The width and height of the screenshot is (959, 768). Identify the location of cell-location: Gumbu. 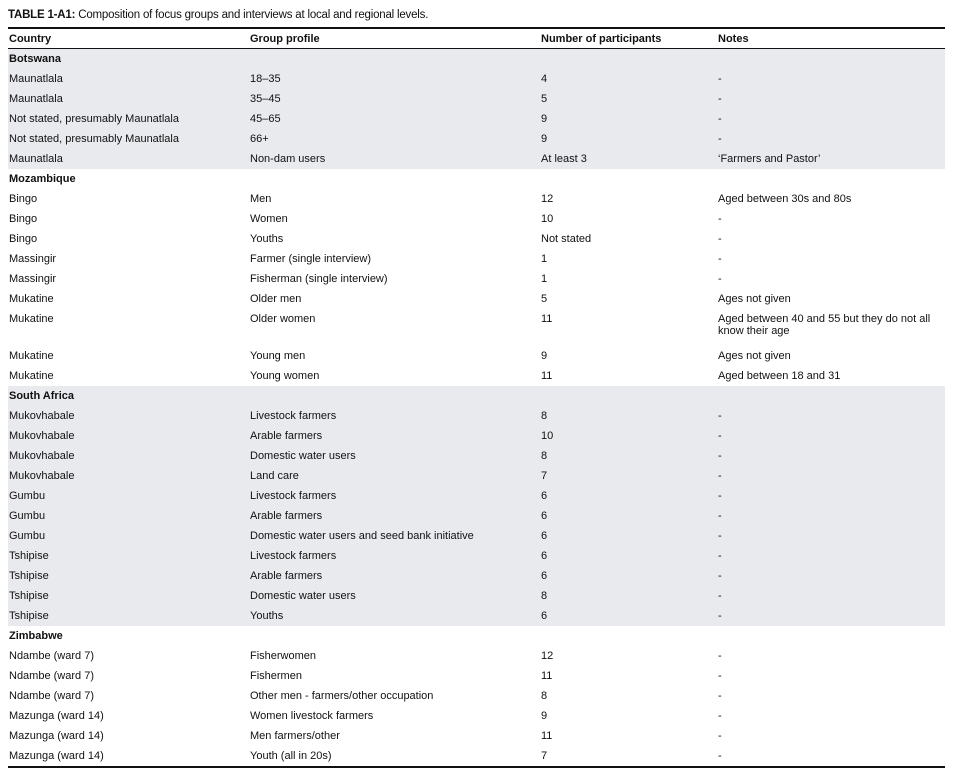
(128, 536).